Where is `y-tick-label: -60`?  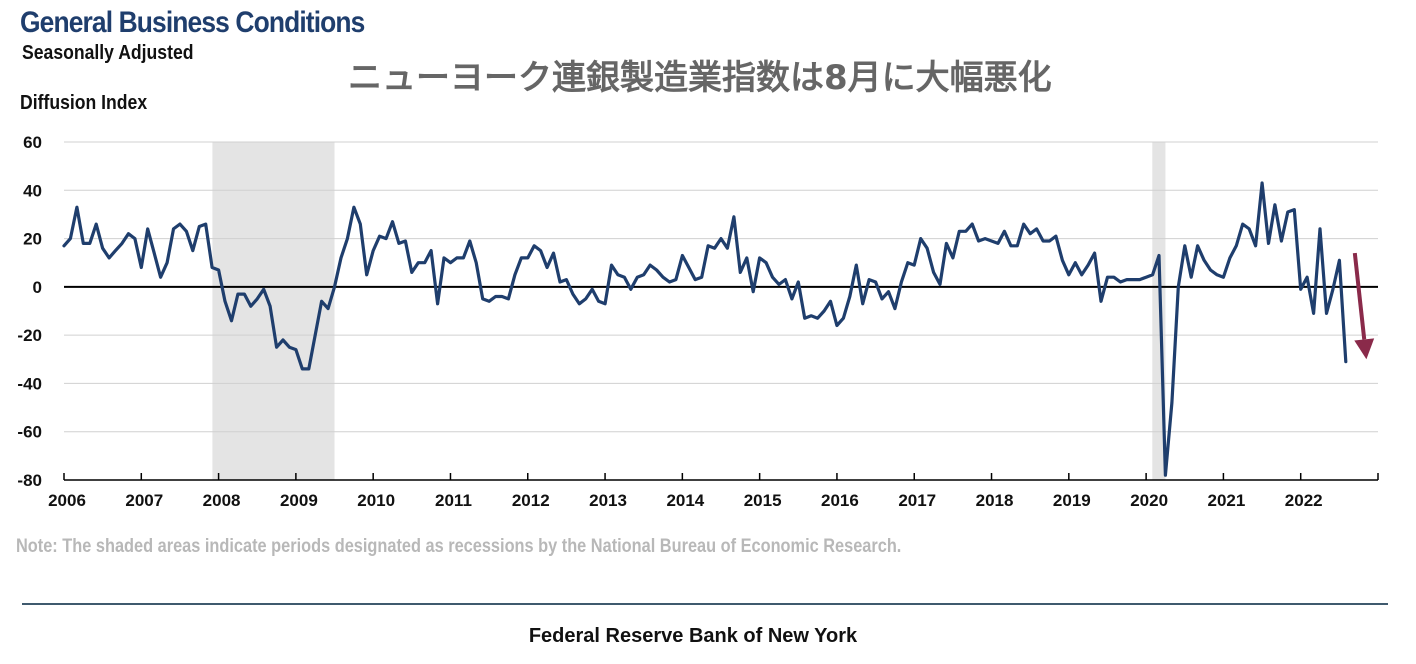 y-tick-label: -60 is located at coordinates (29, 432).